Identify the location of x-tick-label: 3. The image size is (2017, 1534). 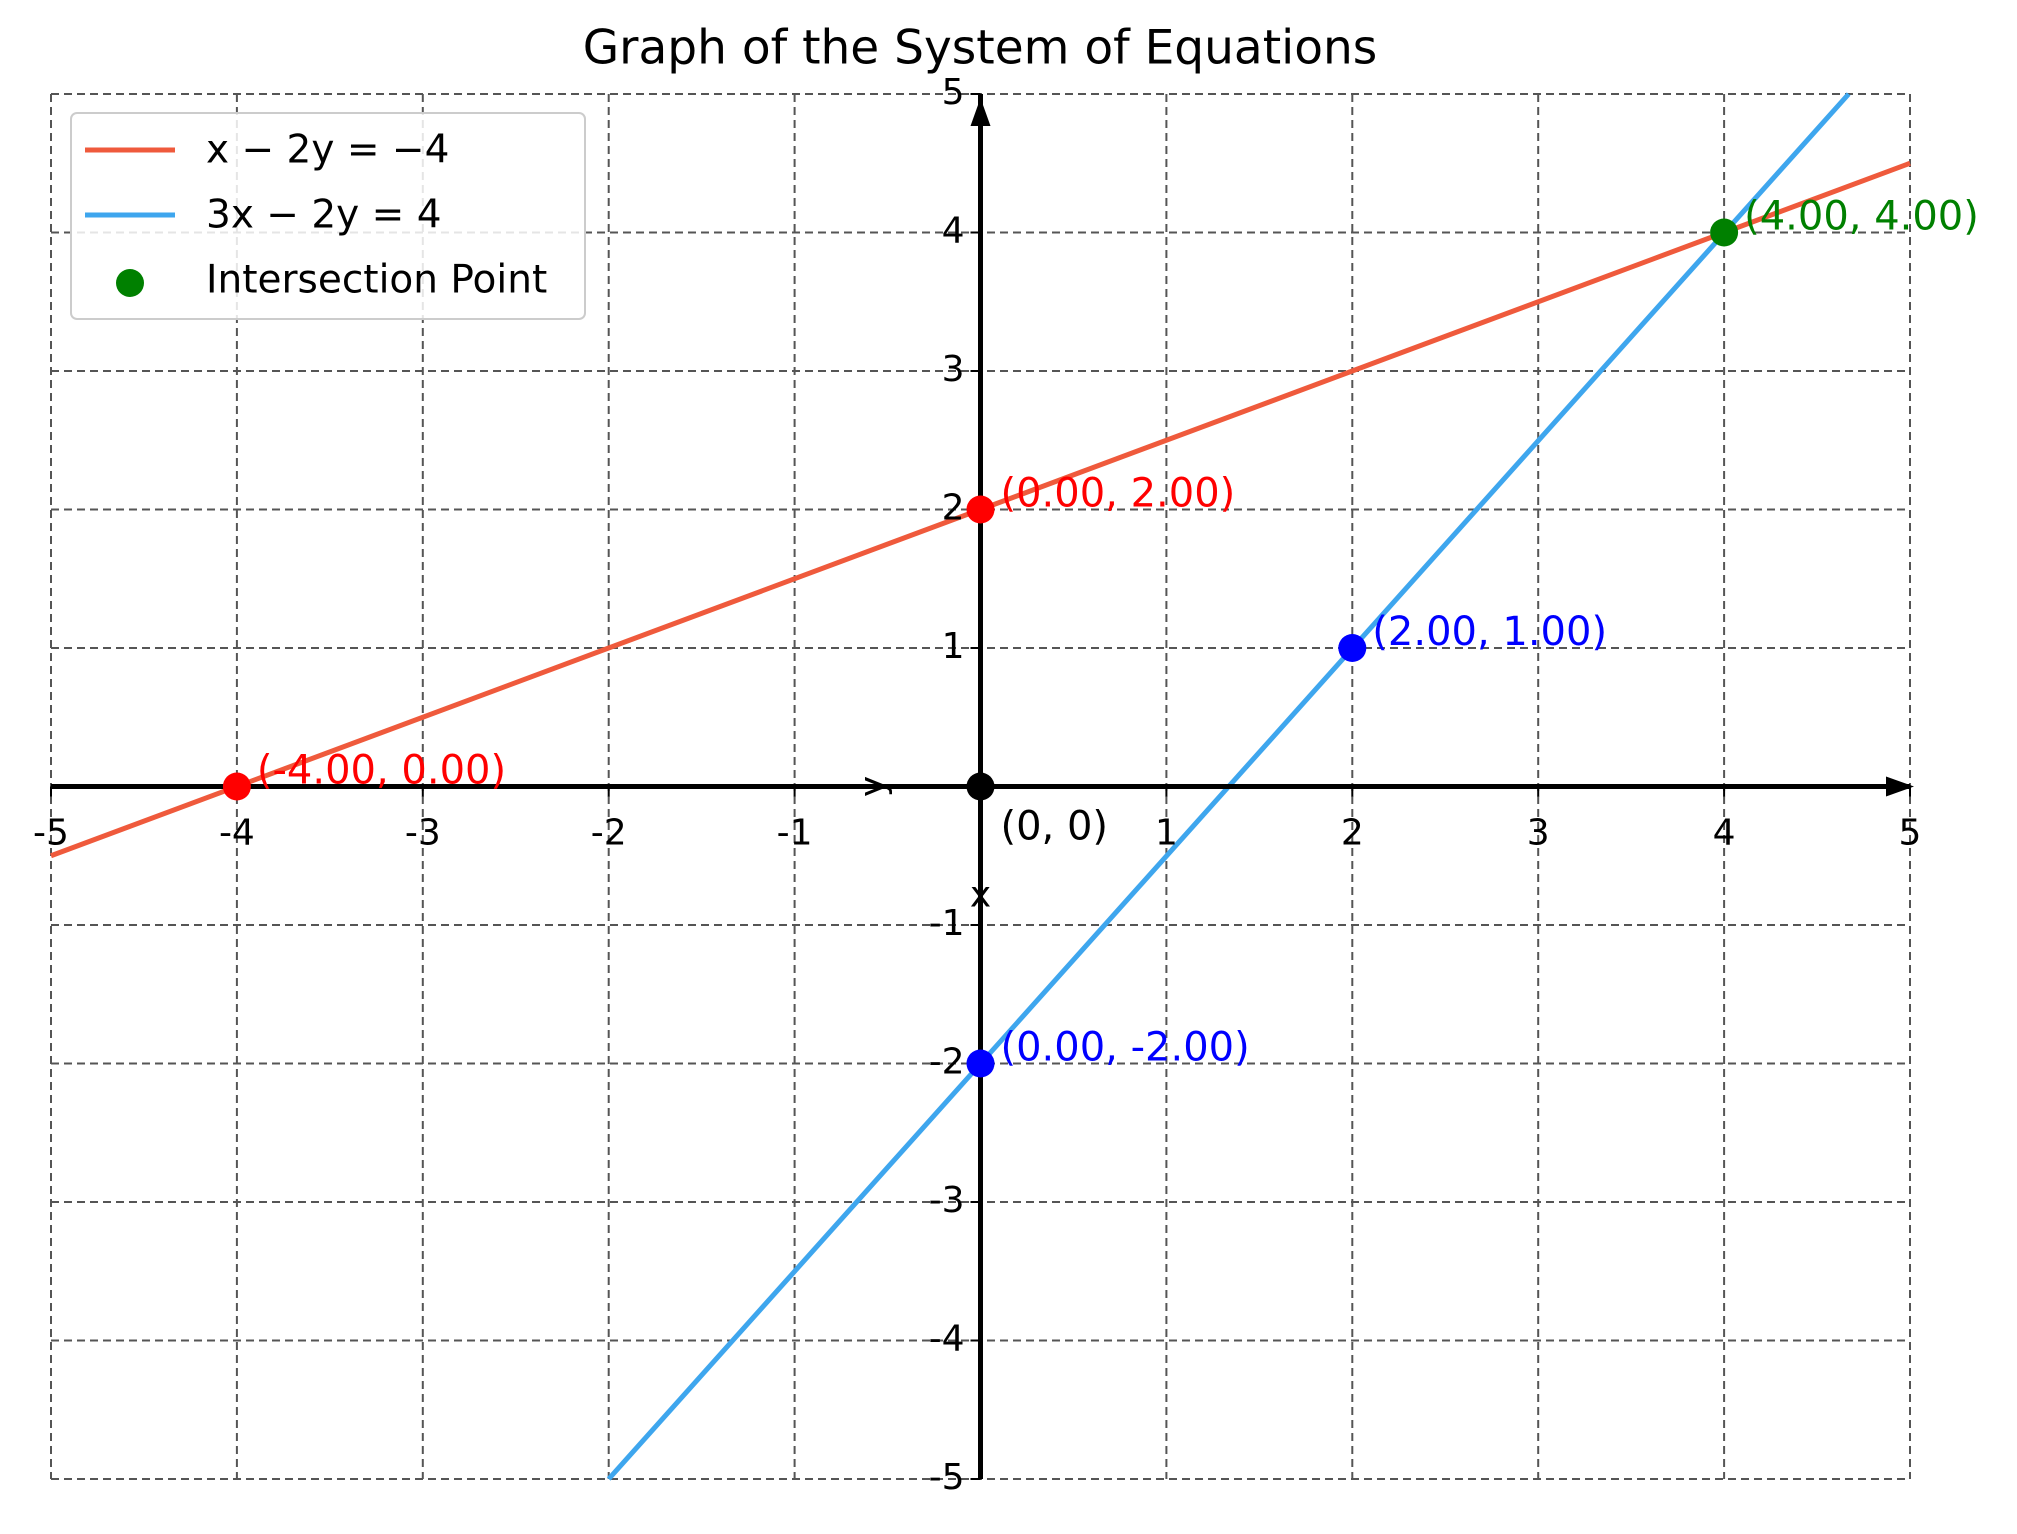
(1538, 833).